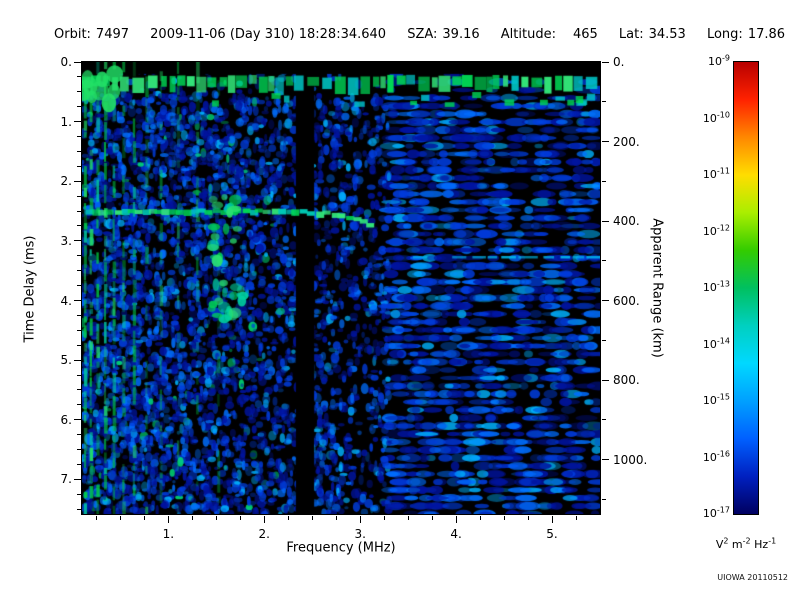  I want to click on unit-exponent: -2, so click(746, 541).